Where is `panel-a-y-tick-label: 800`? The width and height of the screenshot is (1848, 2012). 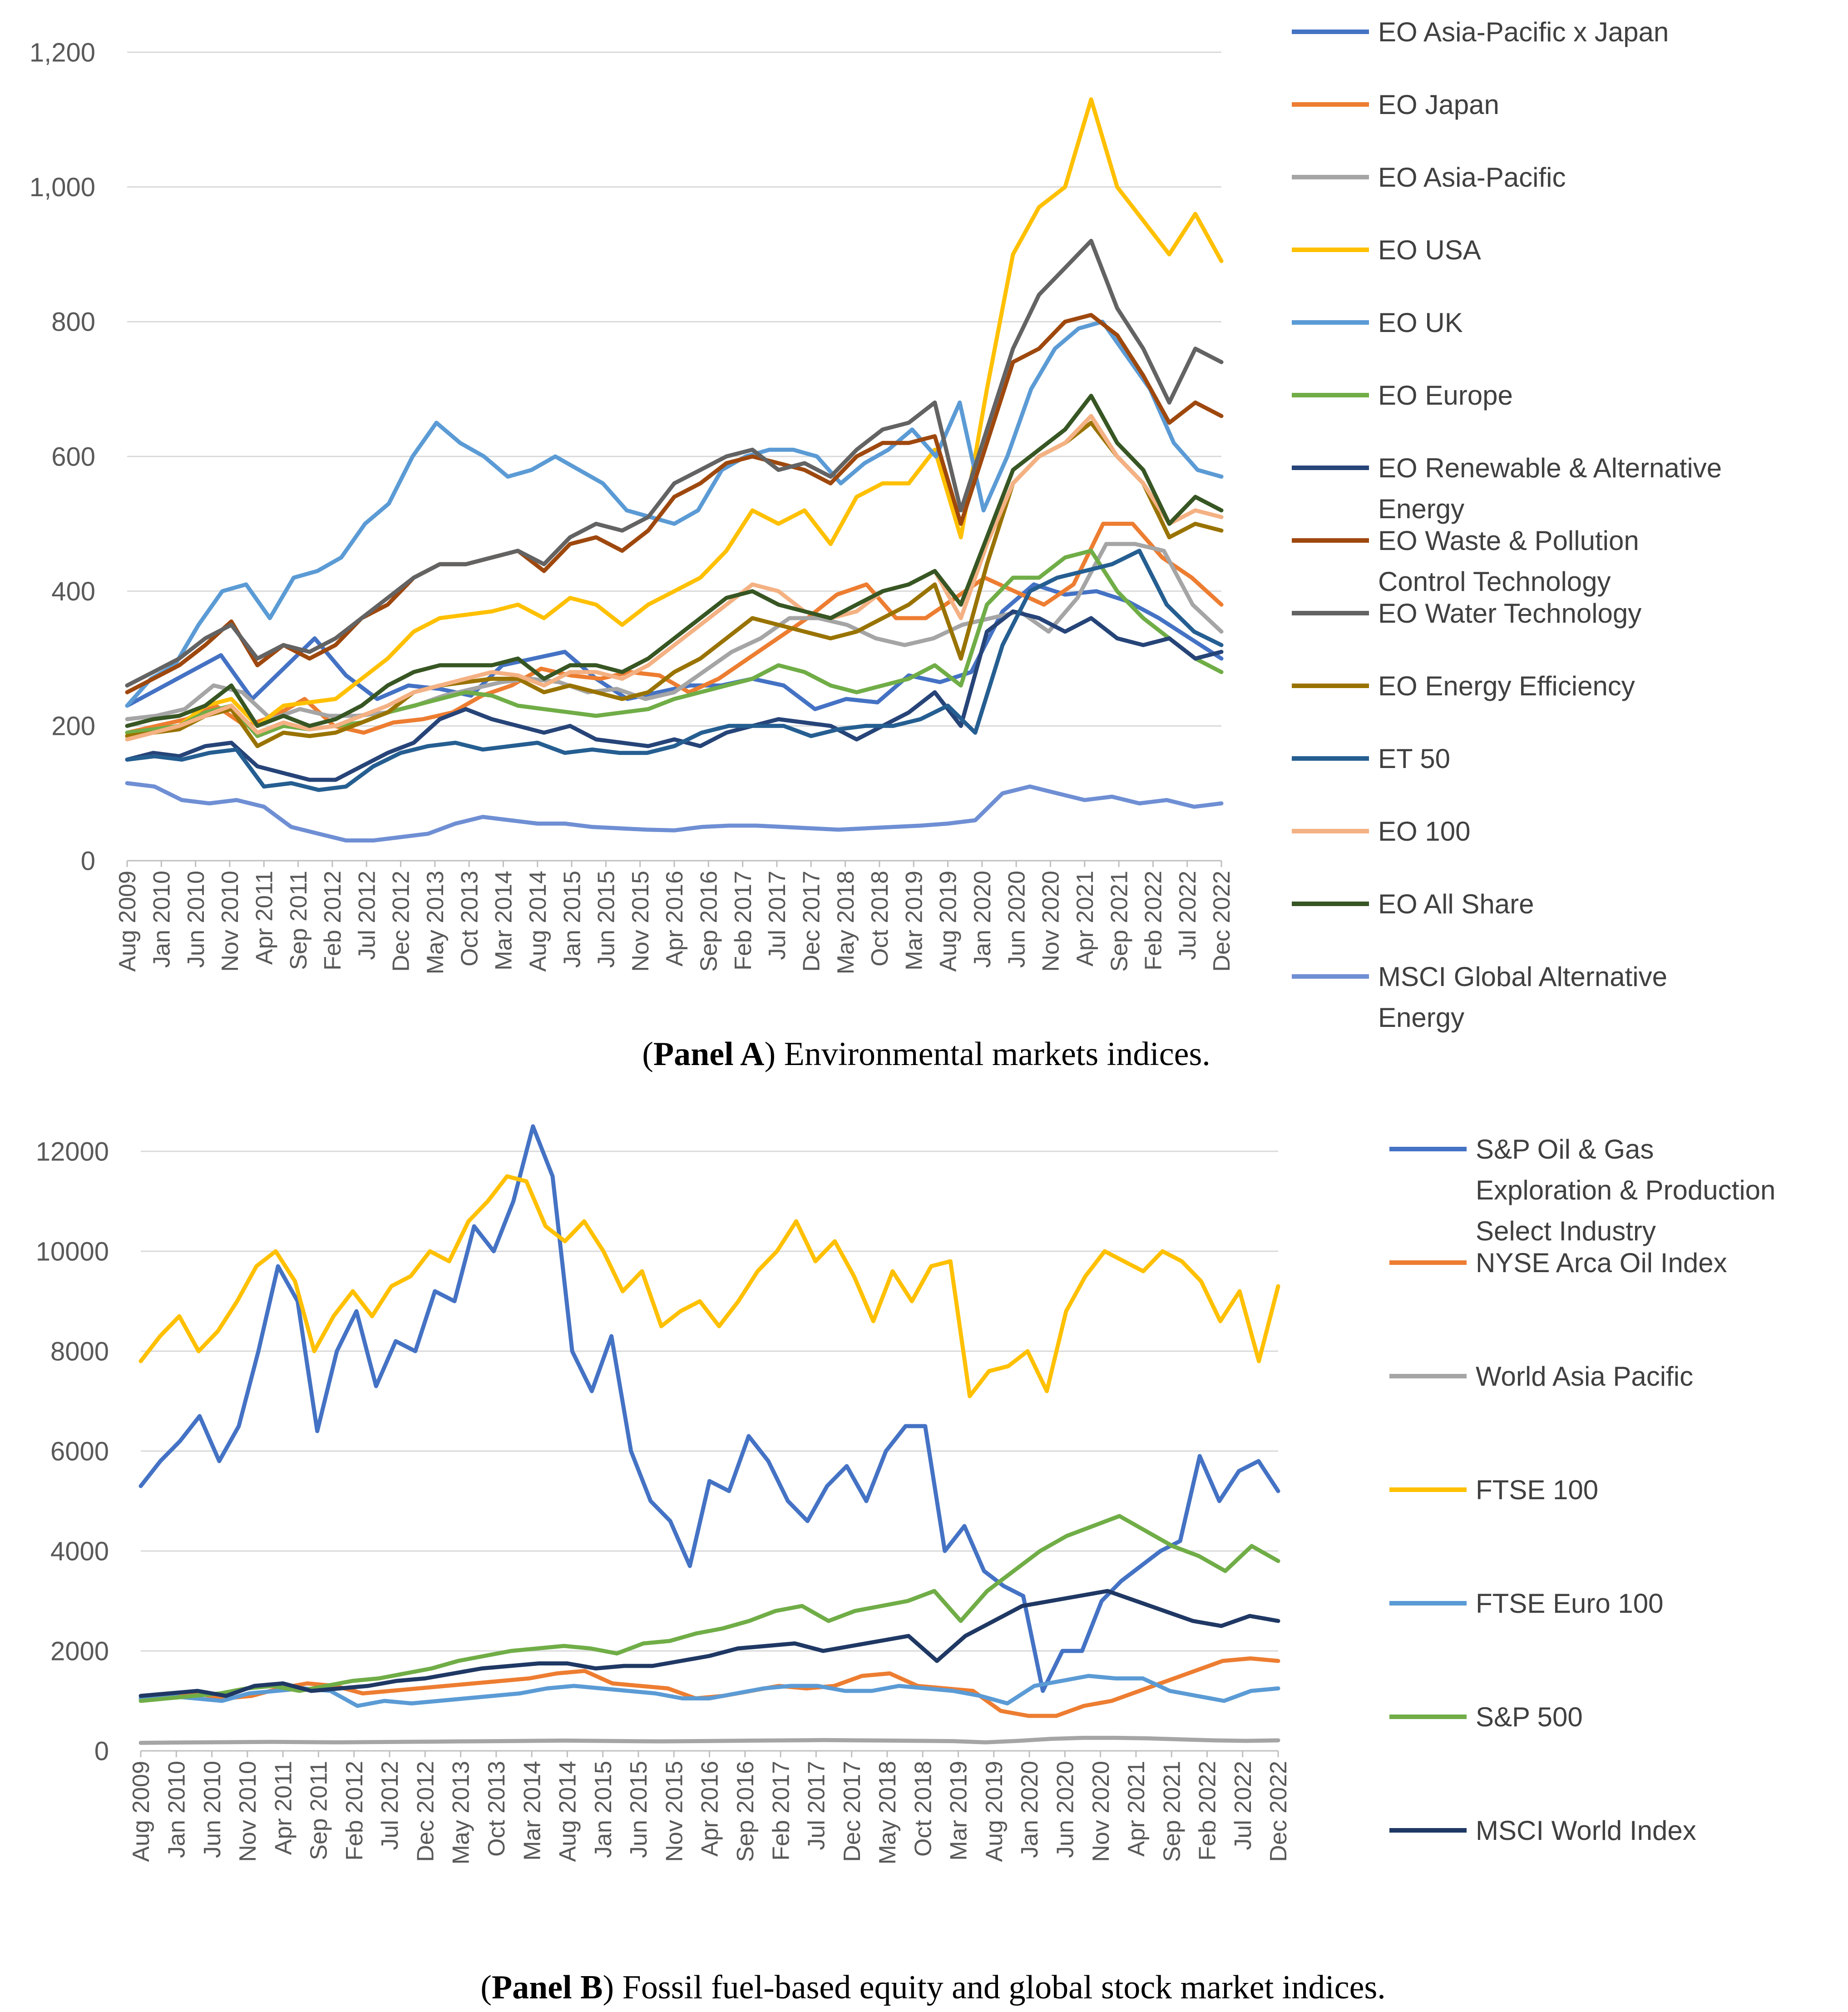
panel-a-y-tick-label: 800 is located at coordinates (73, 322).